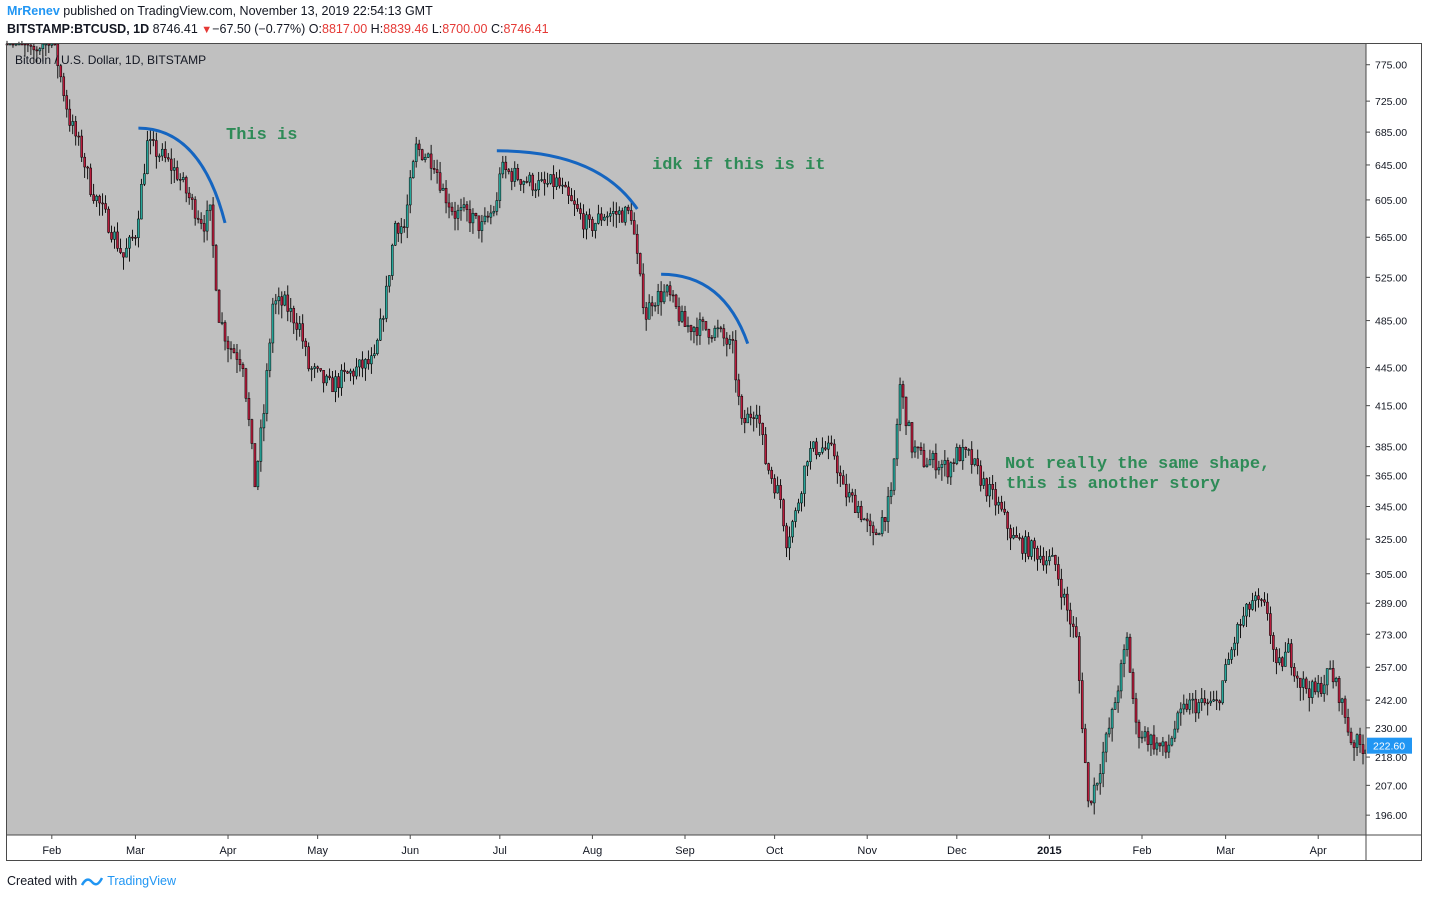  I want to click on author-name: MrRenev, so click(33, 11).